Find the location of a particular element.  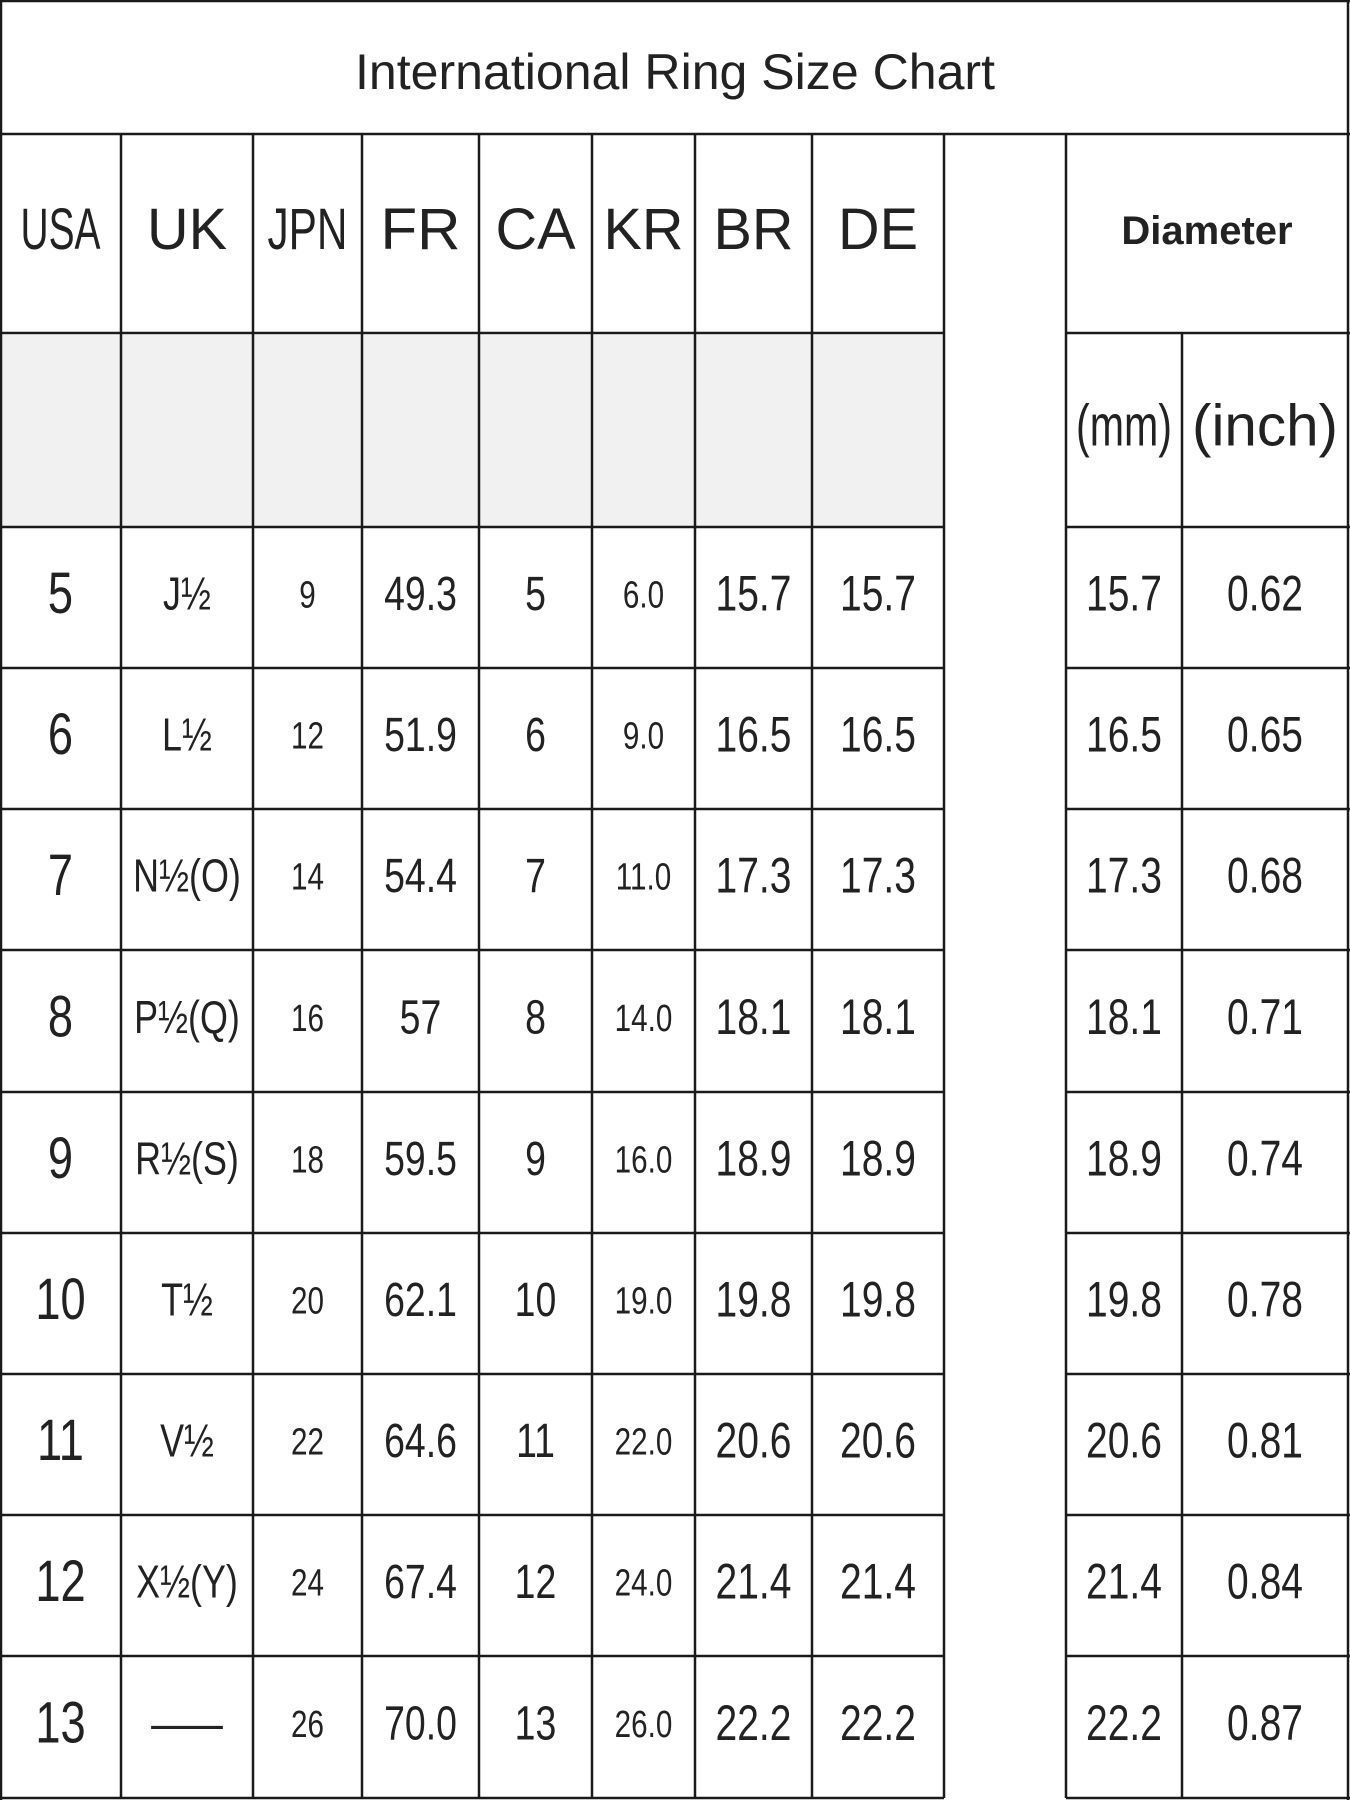

table-cell: 11.0 is located at coordinates (643, 877).